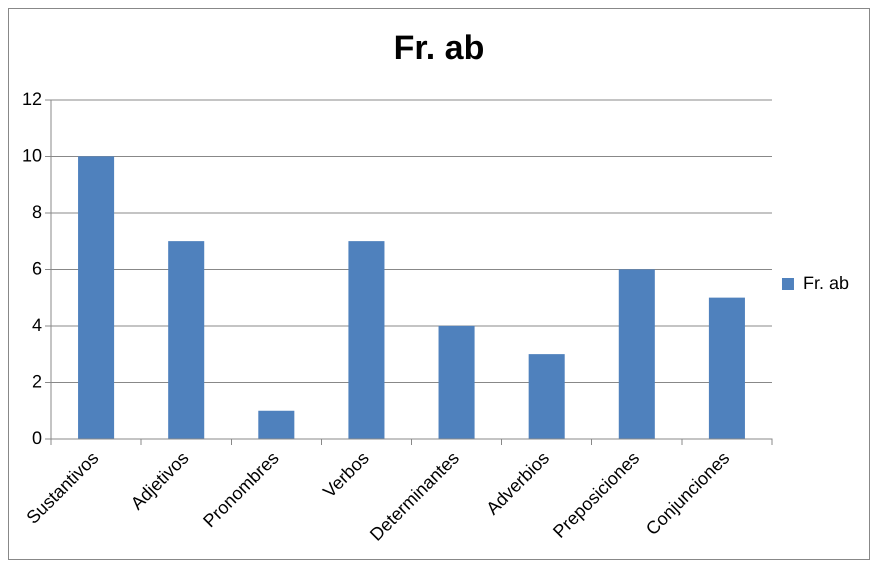 Image resolution: width=879 pixels, height=568 pixels. What do you see at coordinates (37, 324) in the screenshot?
I see `y-tick-label: 4` at bounding box center [37, 324].